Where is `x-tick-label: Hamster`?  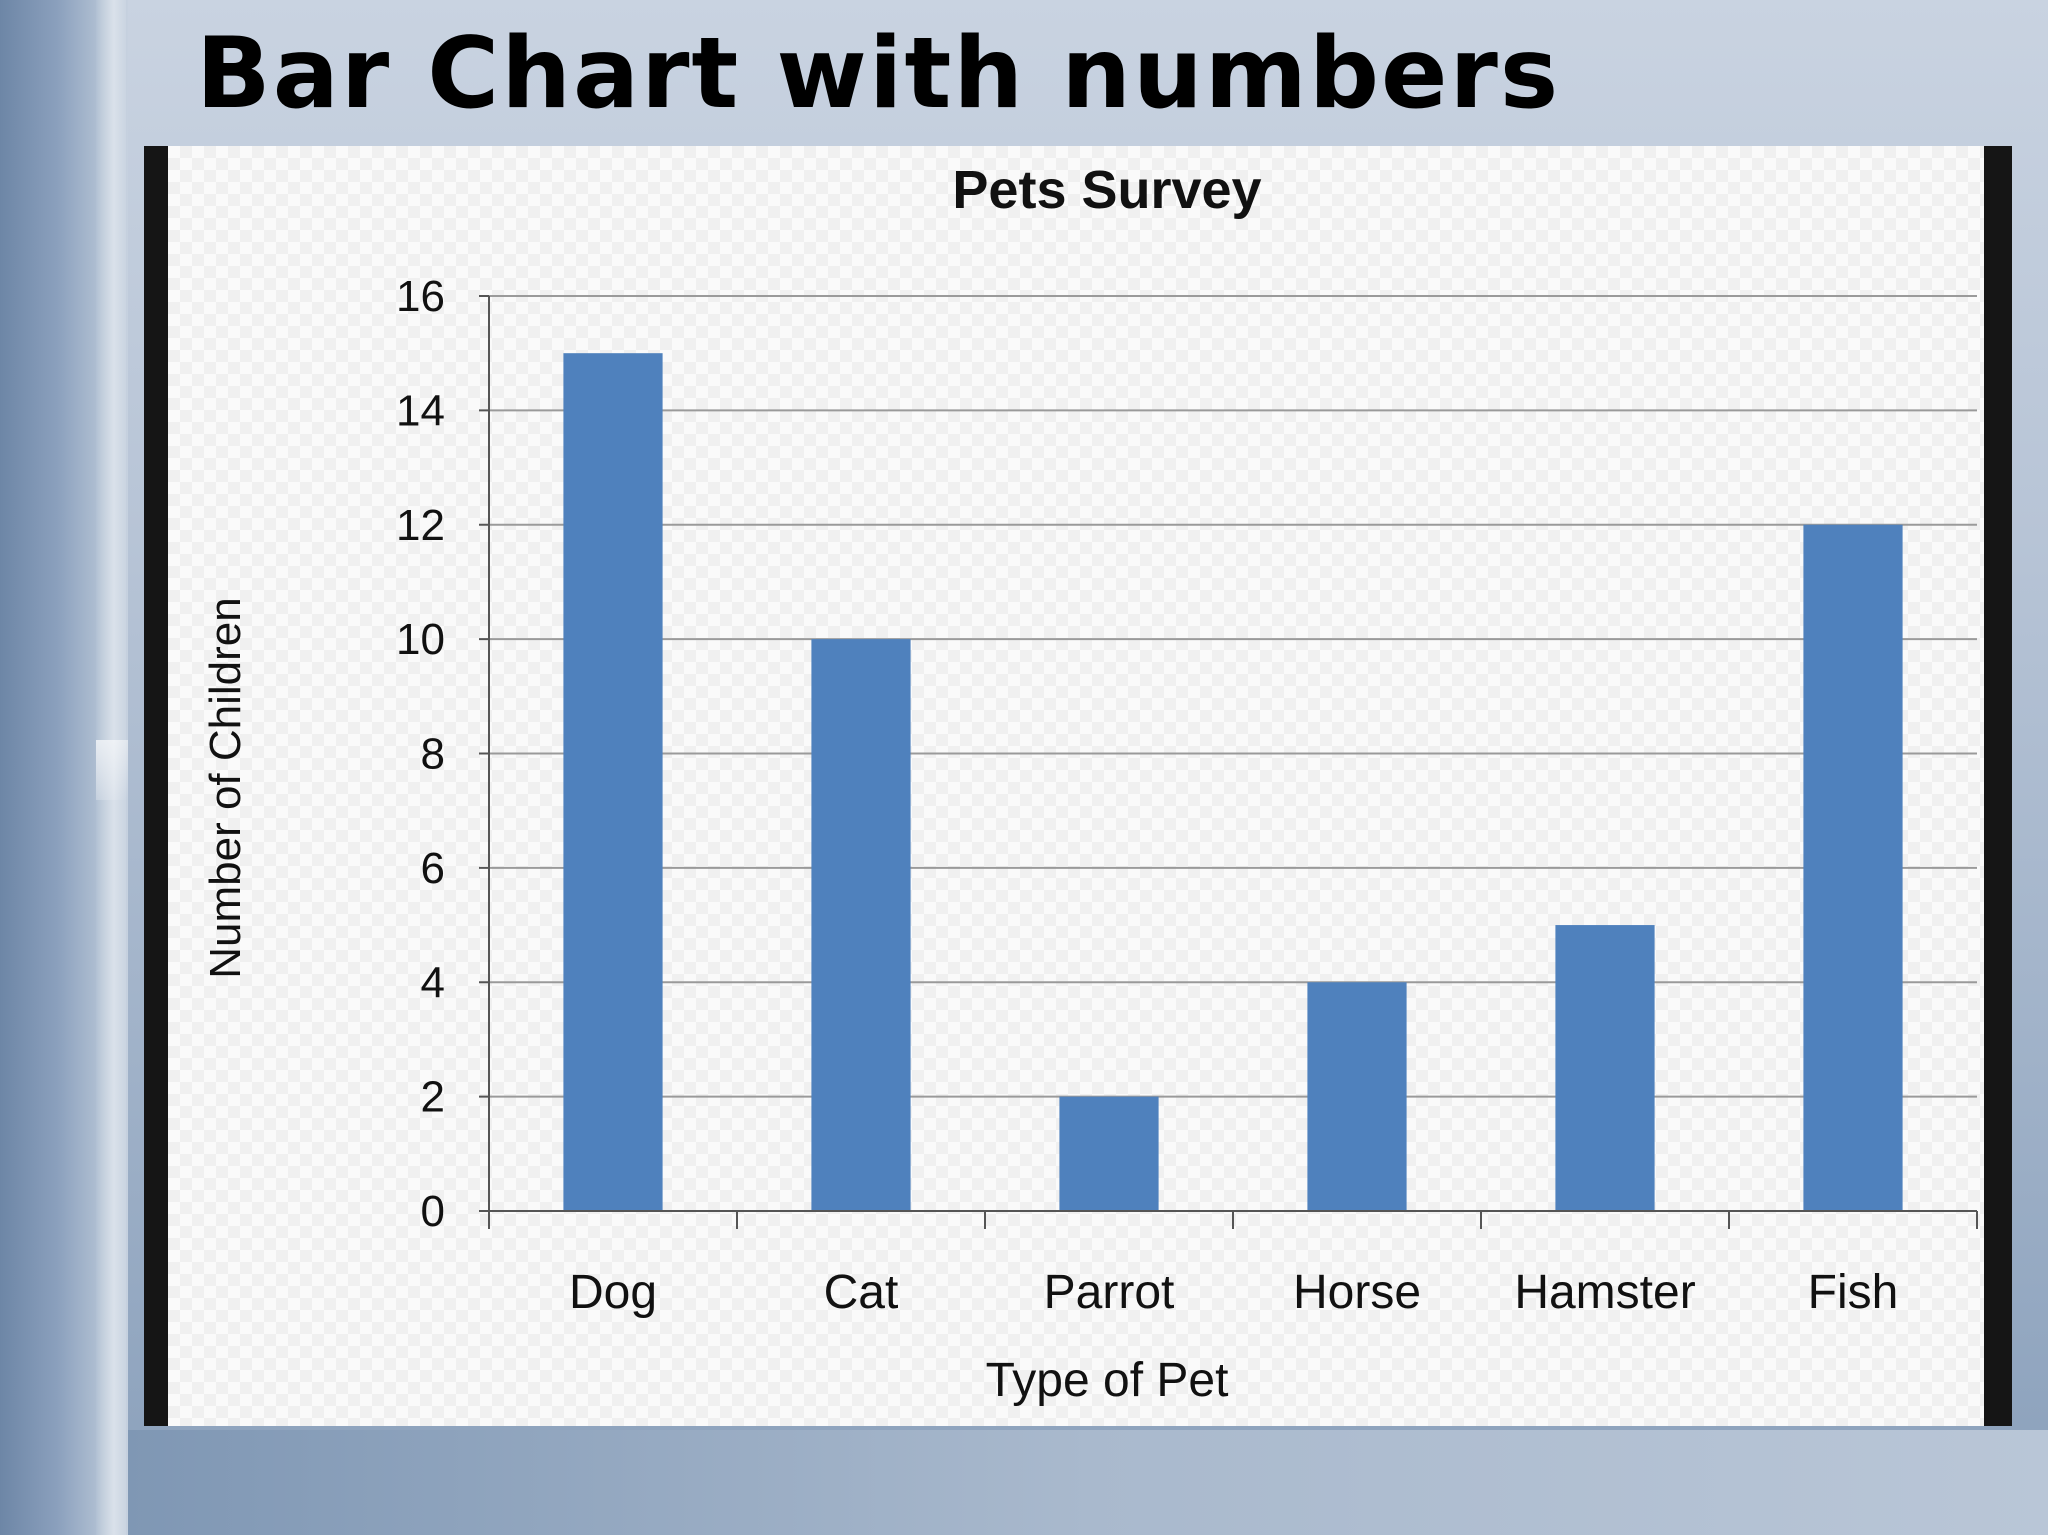 x-tick-label: Hamster is located at coordinates (1604, 1292).